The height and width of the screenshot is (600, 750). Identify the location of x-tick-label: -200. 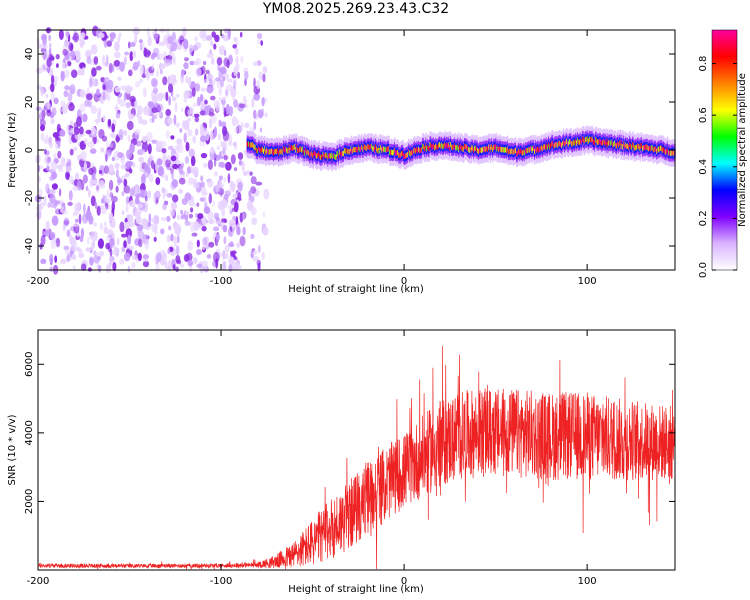
(38, 581).